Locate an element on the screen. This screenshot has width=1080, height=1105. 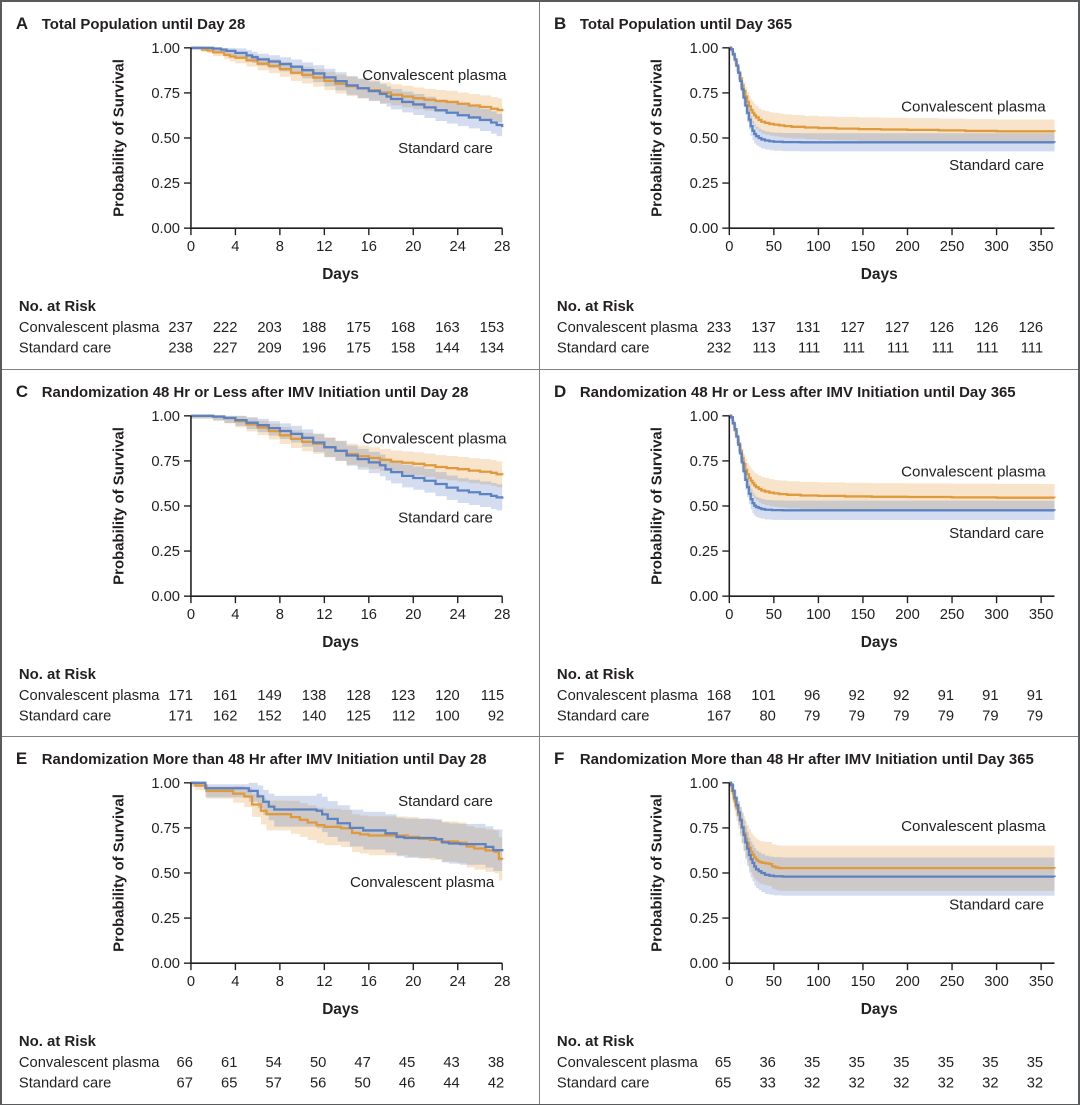
confidence-band-convalescent-plasma is located at coordinates (892, 463).